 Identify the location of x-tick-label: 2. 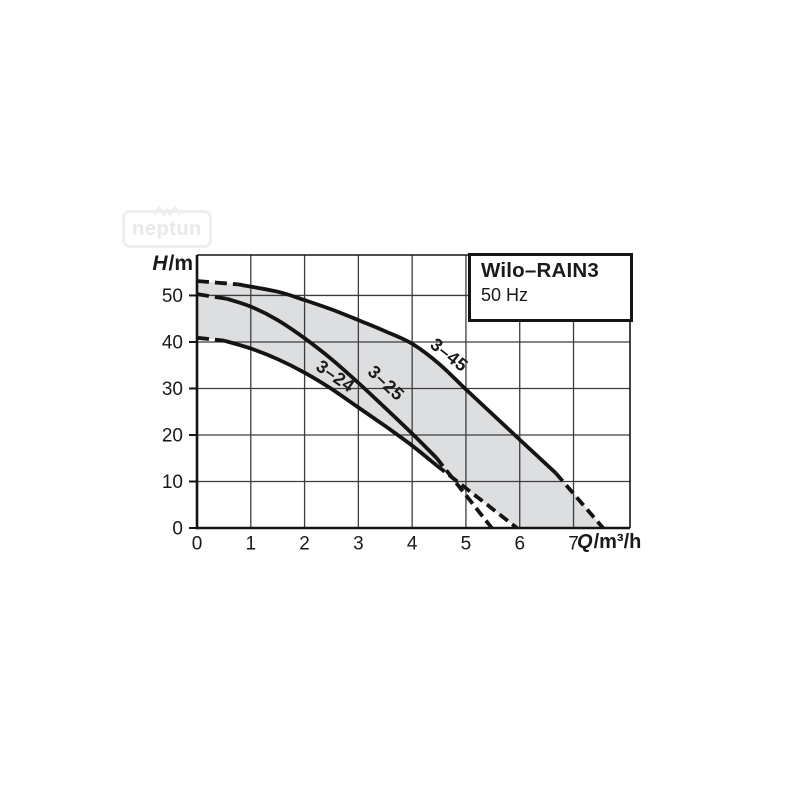
(304, 544).